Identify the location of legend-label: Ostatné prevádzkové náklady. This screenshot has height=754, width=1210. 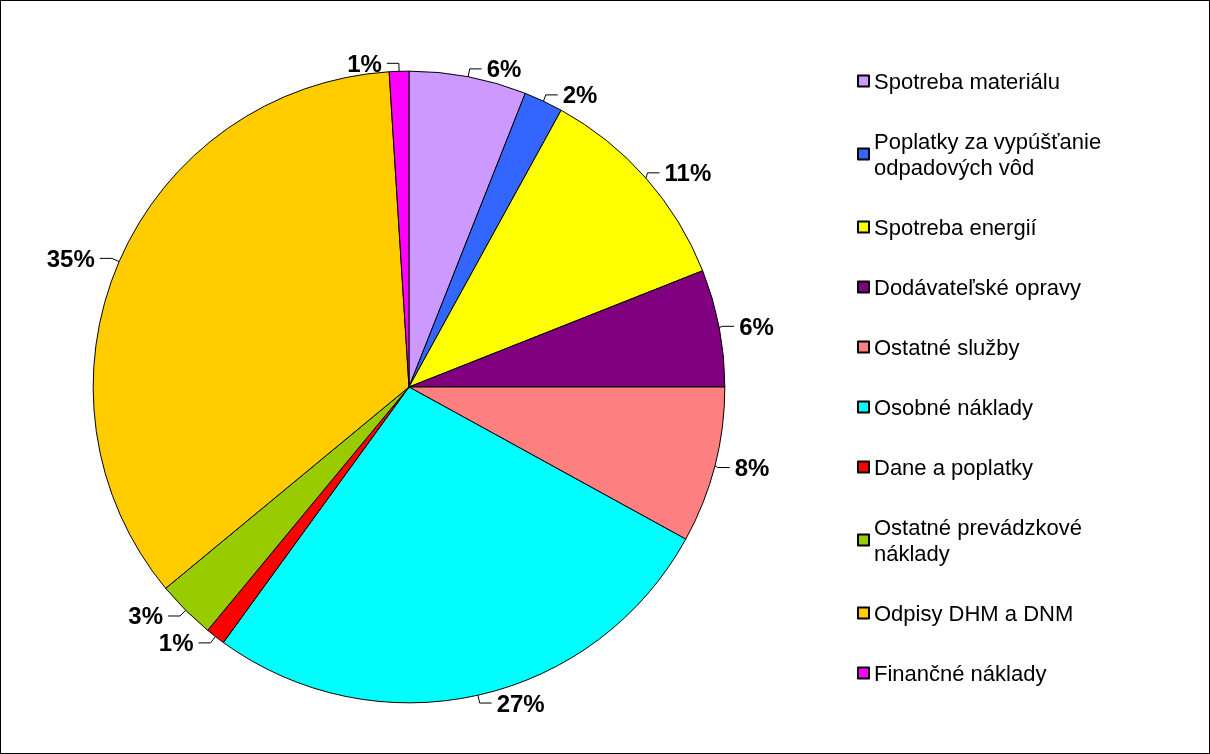
(981, 540).